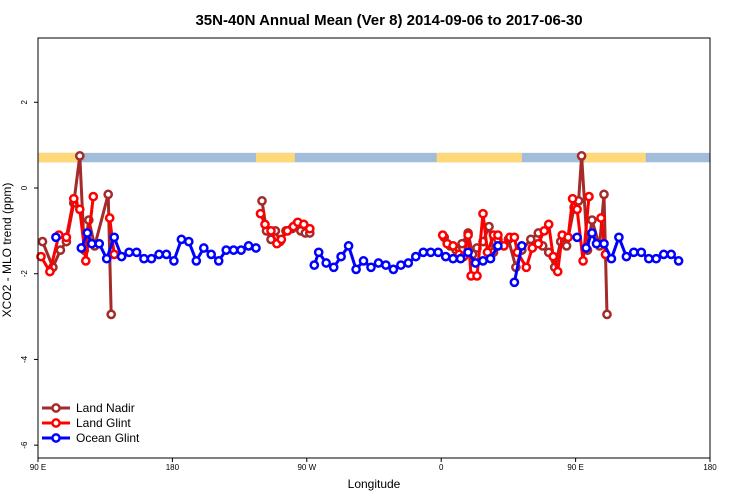 Image resolution: width=750 pixels, height=500 pixels. What do you see at coordinates (29, 274) in the screenshot?
I see `y-axis: -6 -4 -2 0 2` at bounding box center [29, 274].